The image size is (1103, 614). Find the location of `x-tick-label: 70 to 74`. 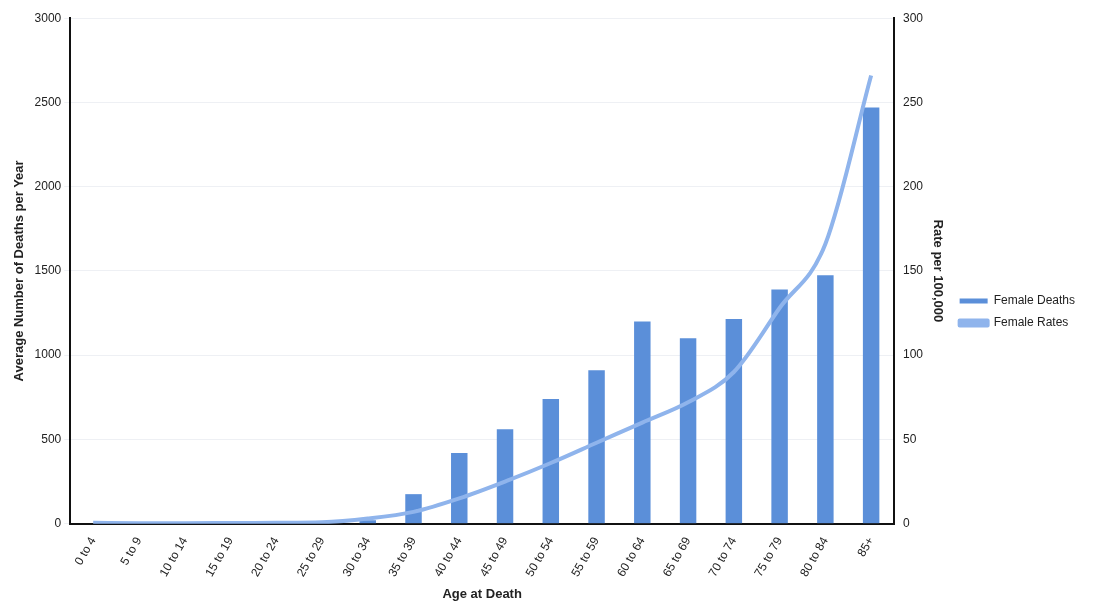

x-tick-label: 70 to 74 is located at coordinates (722, 556).